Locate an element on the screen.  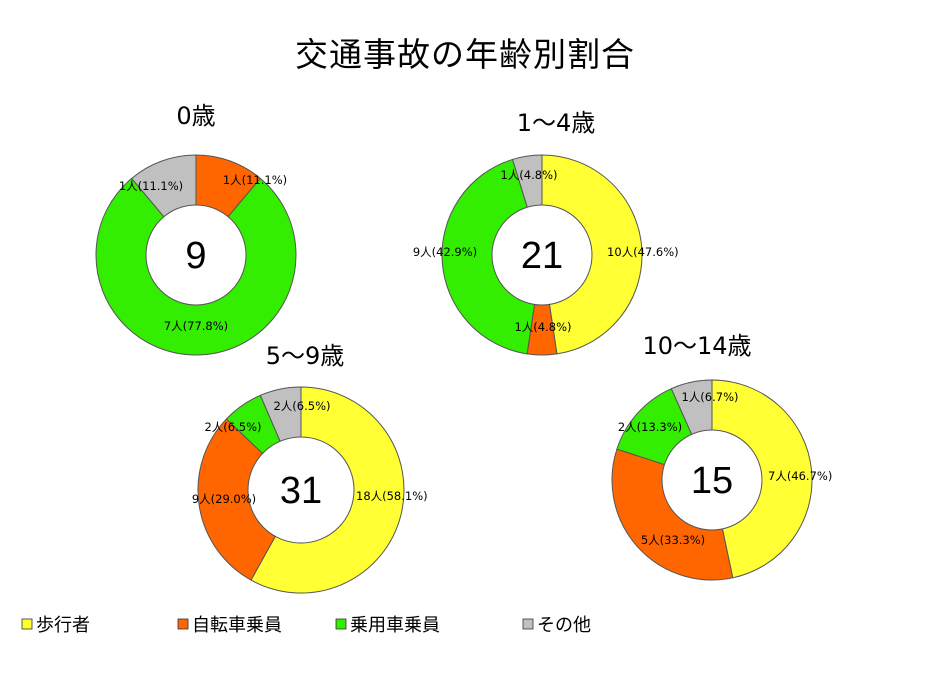
donut-total: 31 is located at coordinates (301, 491).